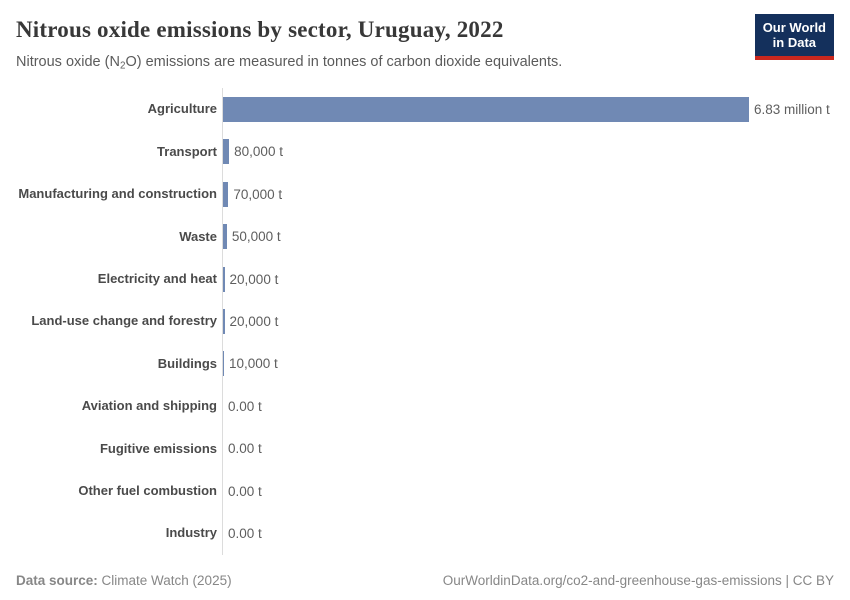 The image size is (850, 600). I want to click on category-label: Buildings, so click(187, 363).